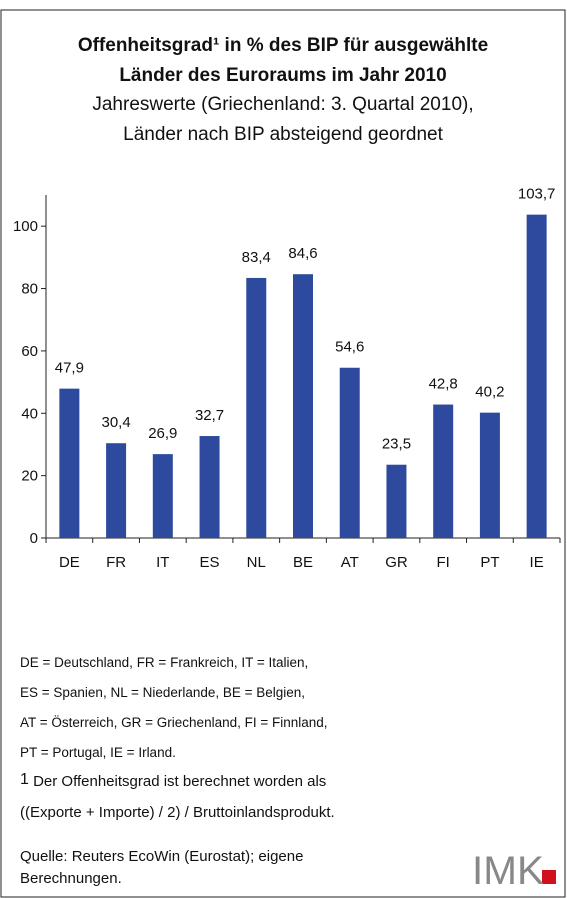  Describe the element at coordinates (98, 752) in the screenshot. I see `note: PT = Portugal, IE = Irland.` at that location.